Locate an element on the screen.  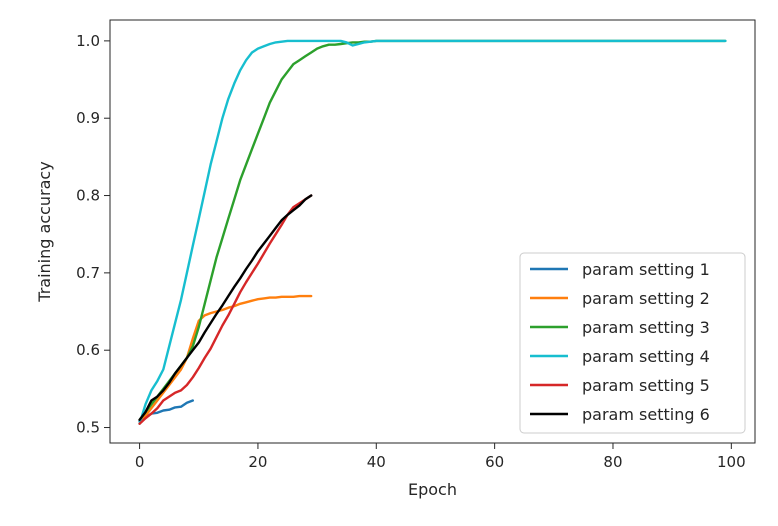
legend-label: param setting 3 is located at coordinates (646, 327).